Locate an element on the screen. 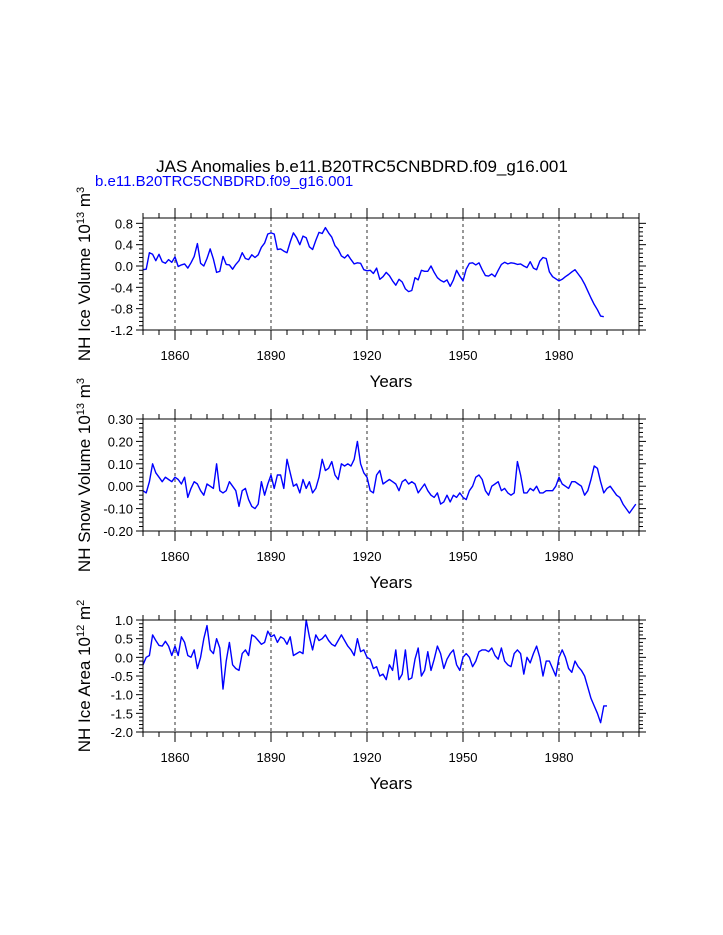  y-axis-label: NH Ice Volume 1013 m3 is located at coordinates (84, 274).